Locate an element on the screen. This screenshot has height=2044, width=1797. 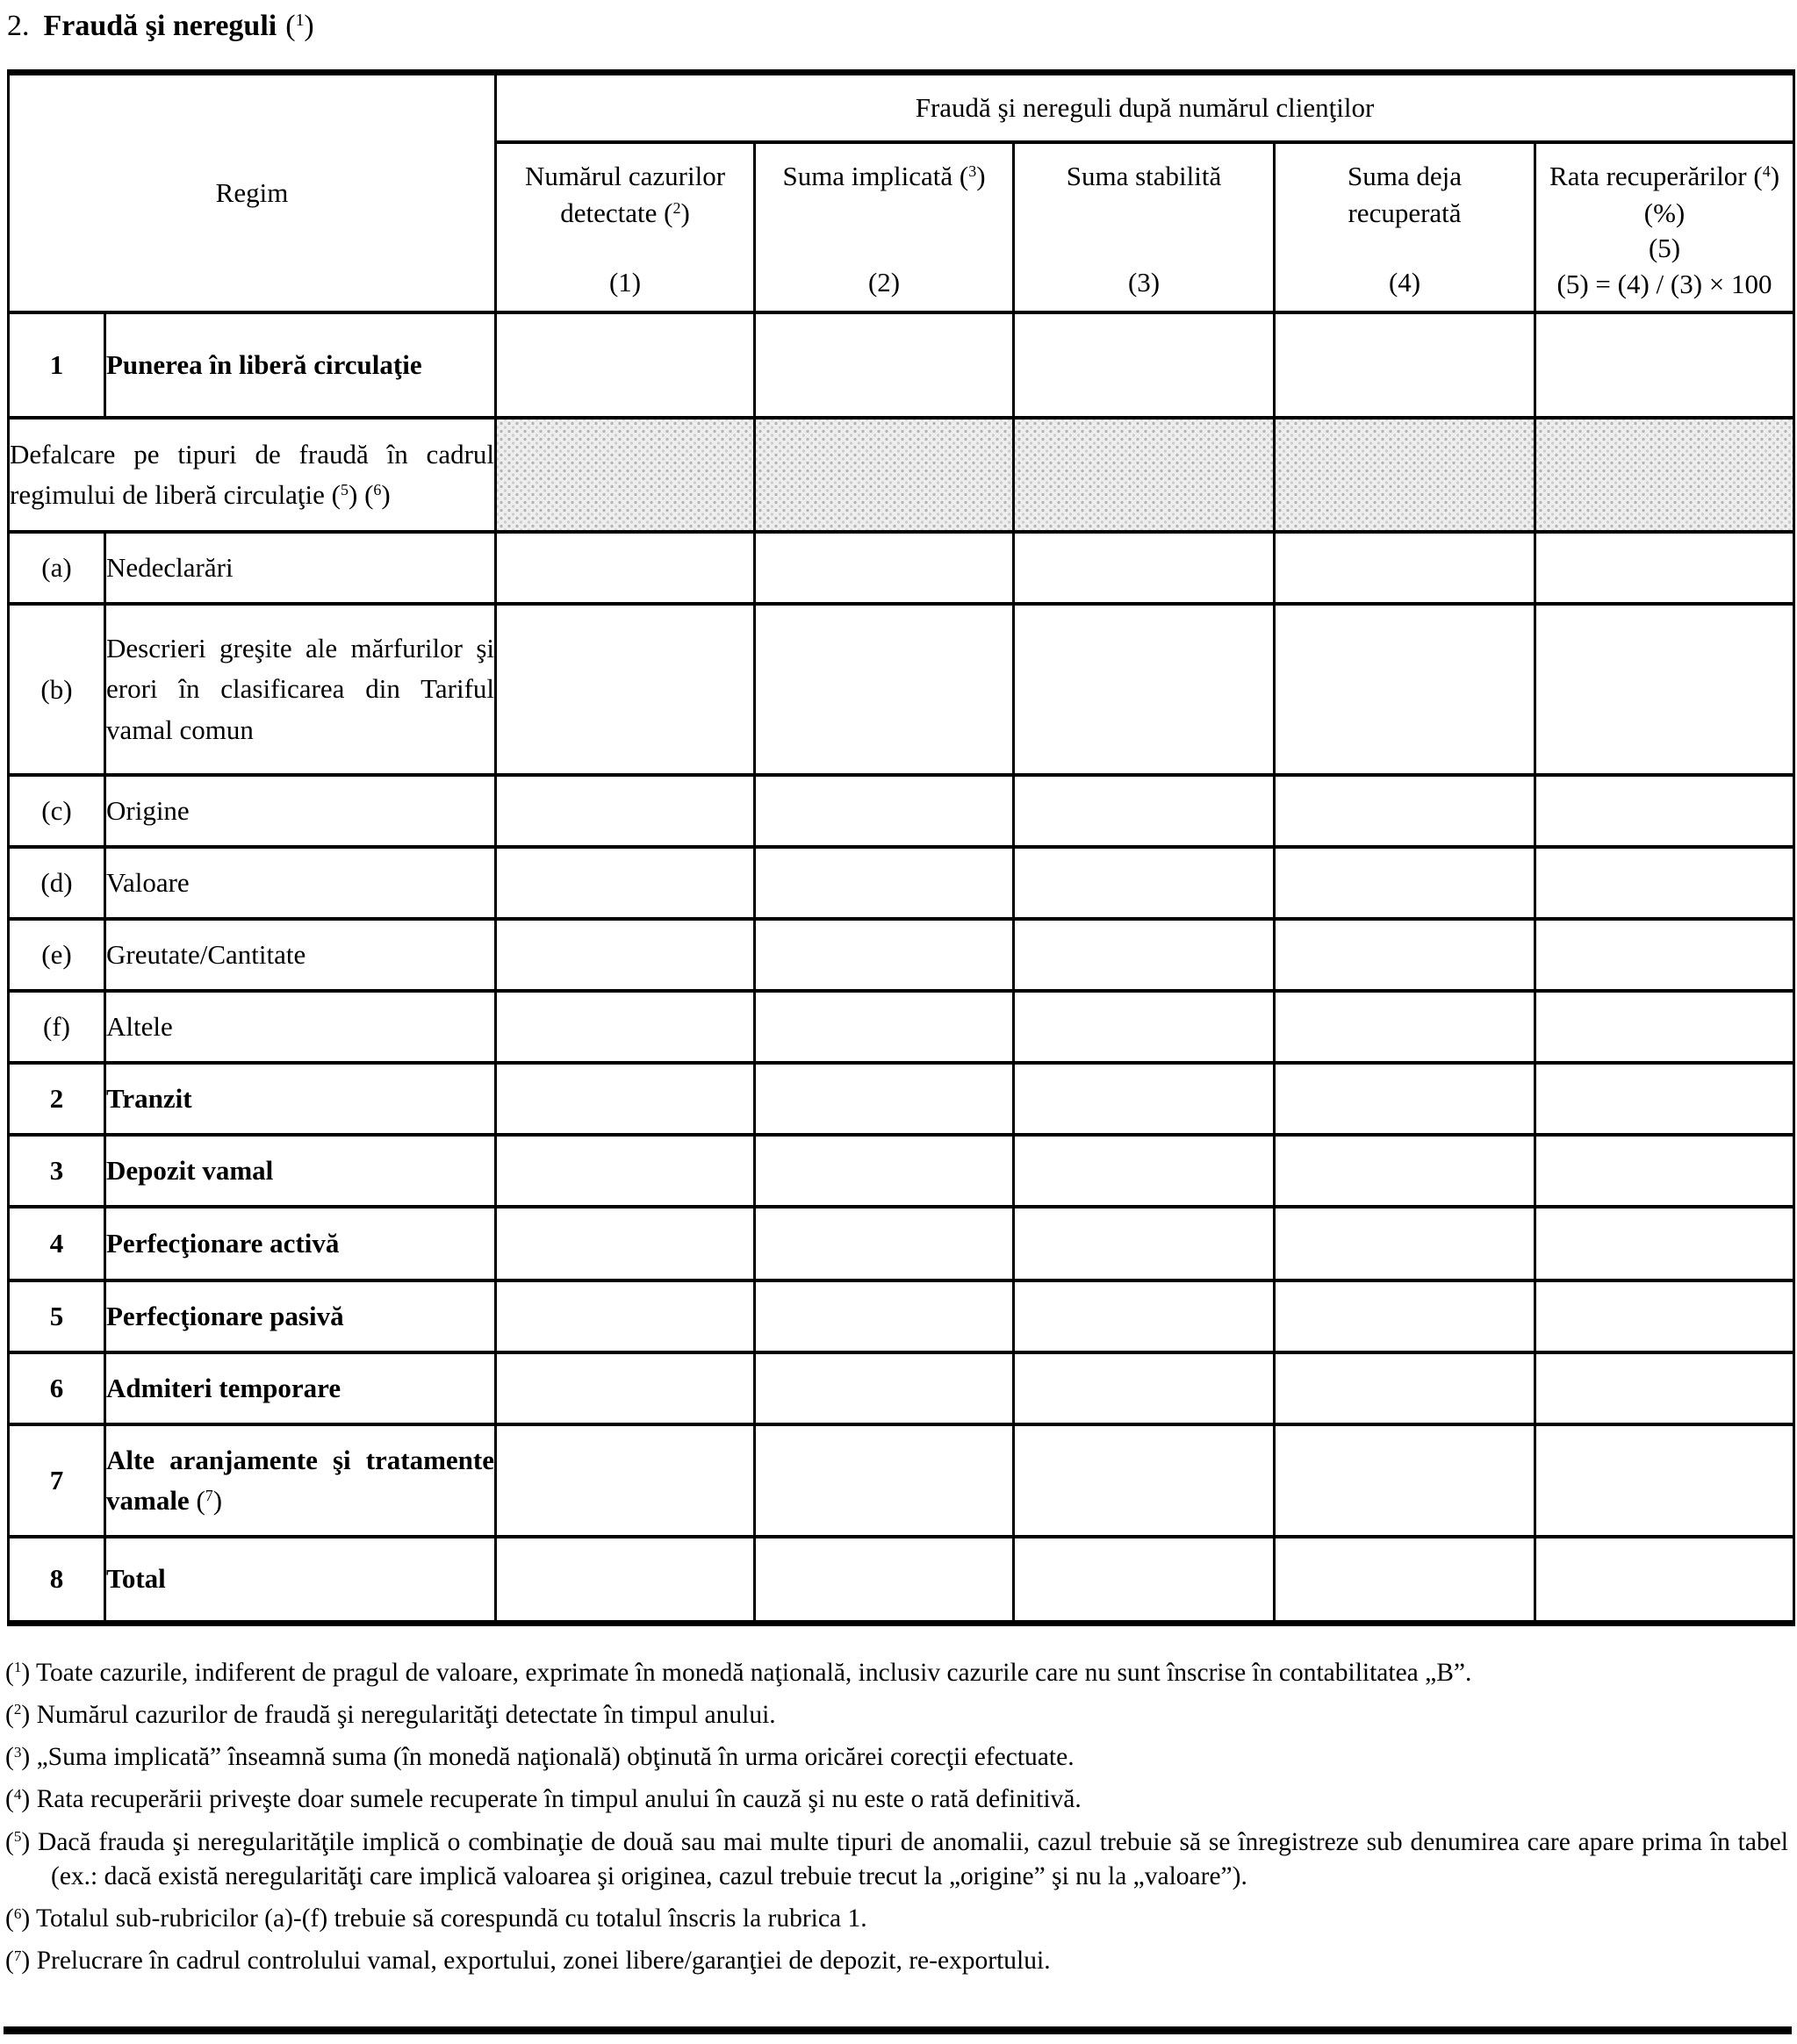
row-label-cell: Altele is located at coordinates (300, 1027).